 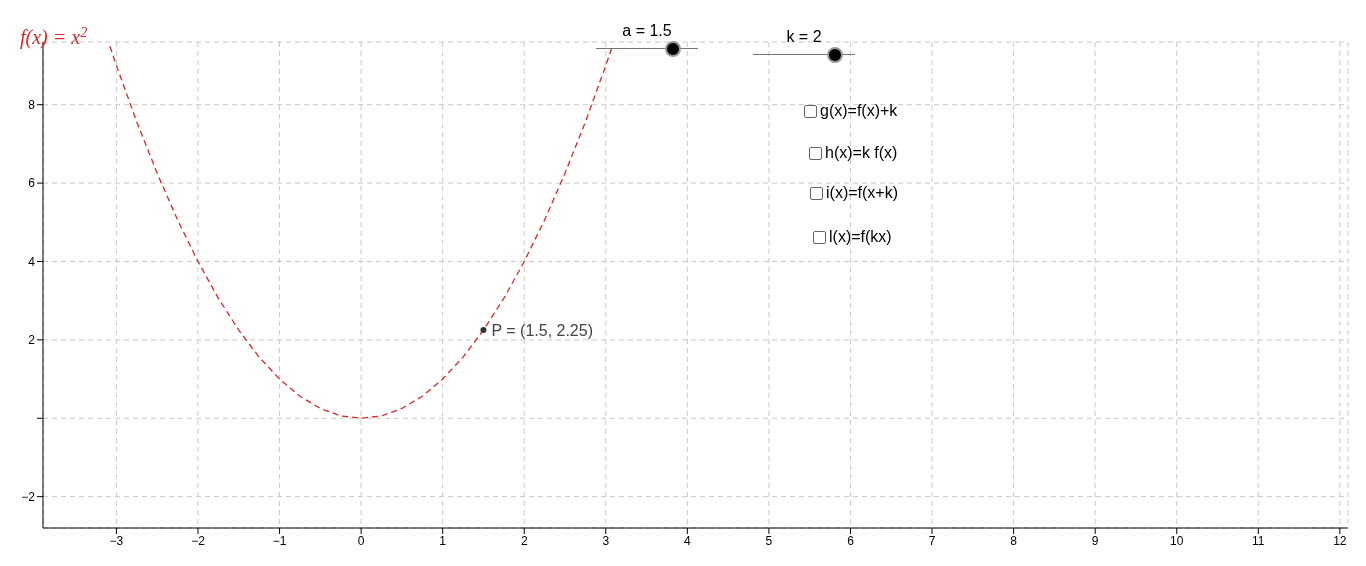 I want to click on annotation: P = (1.5, 2.25), so click(x=542, y=330).